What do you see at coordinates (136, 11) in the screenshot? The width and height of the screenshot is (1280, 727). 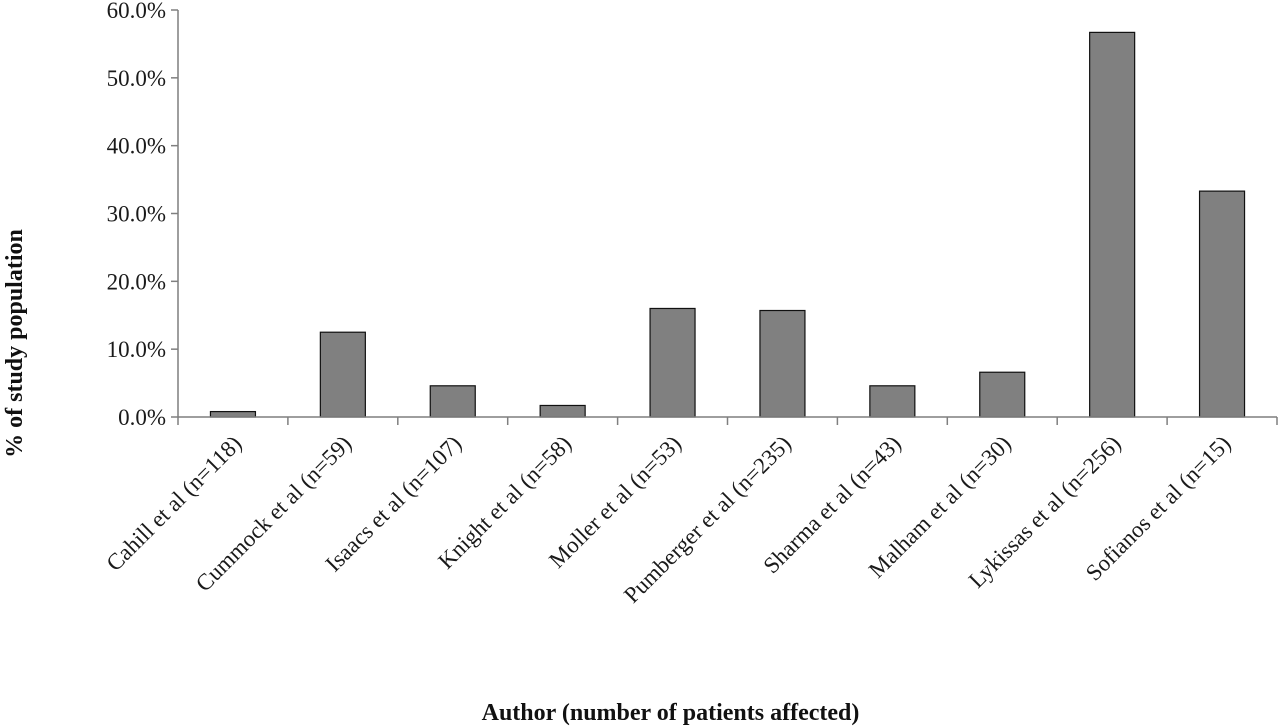 I see `y-tick-label: 60.0%` at bounding box center [136, 11].